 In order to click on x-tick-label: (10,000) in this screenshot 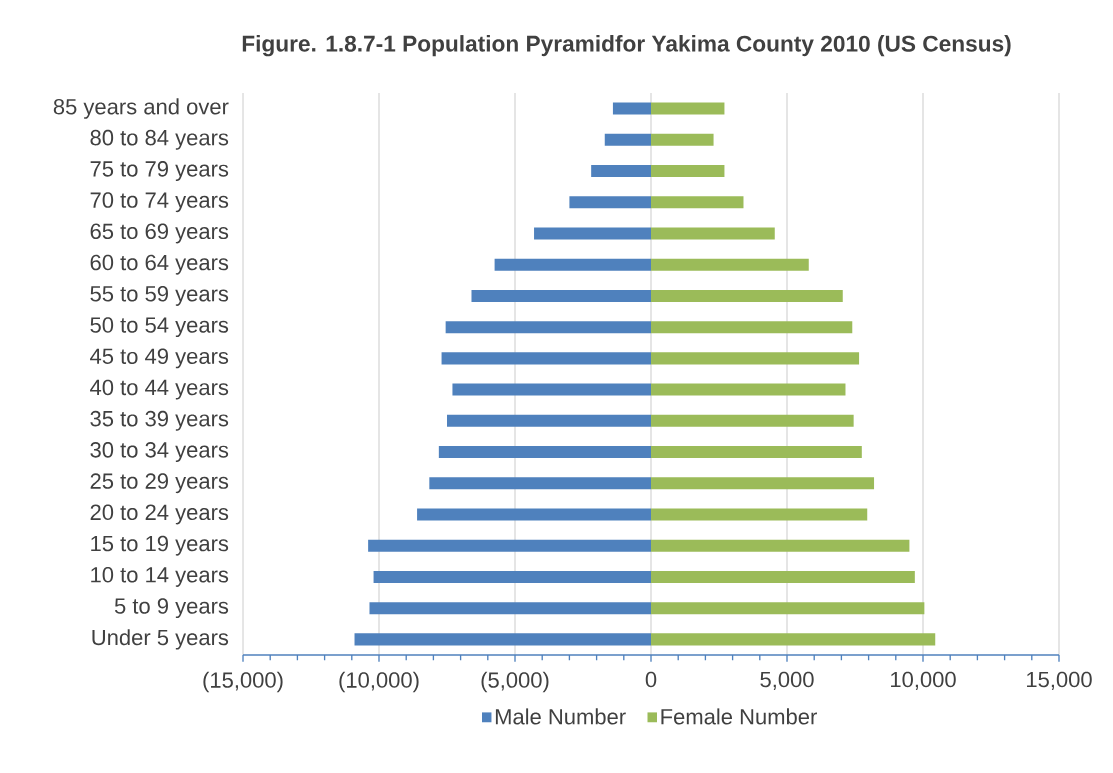, I will do `click(379, 682)`.